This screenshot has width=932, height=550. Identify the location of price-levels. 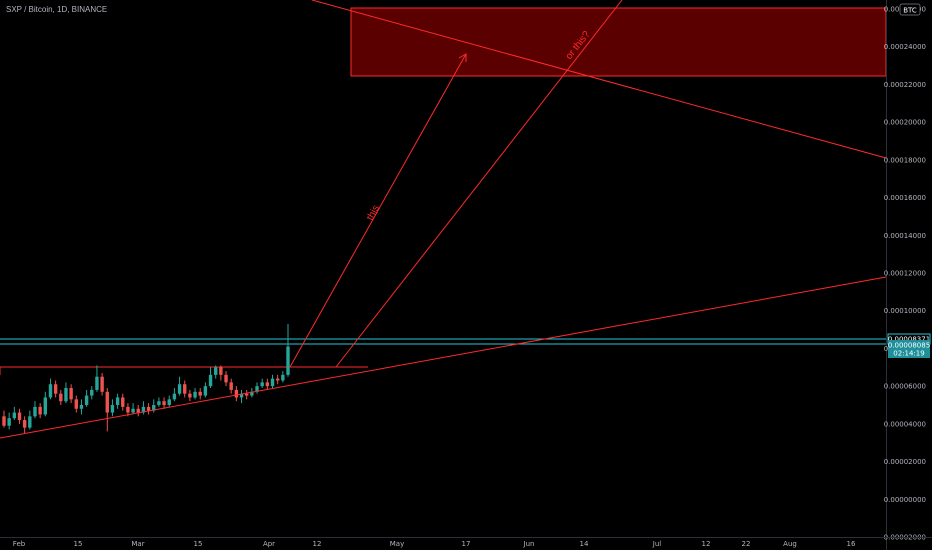
(443, 356).